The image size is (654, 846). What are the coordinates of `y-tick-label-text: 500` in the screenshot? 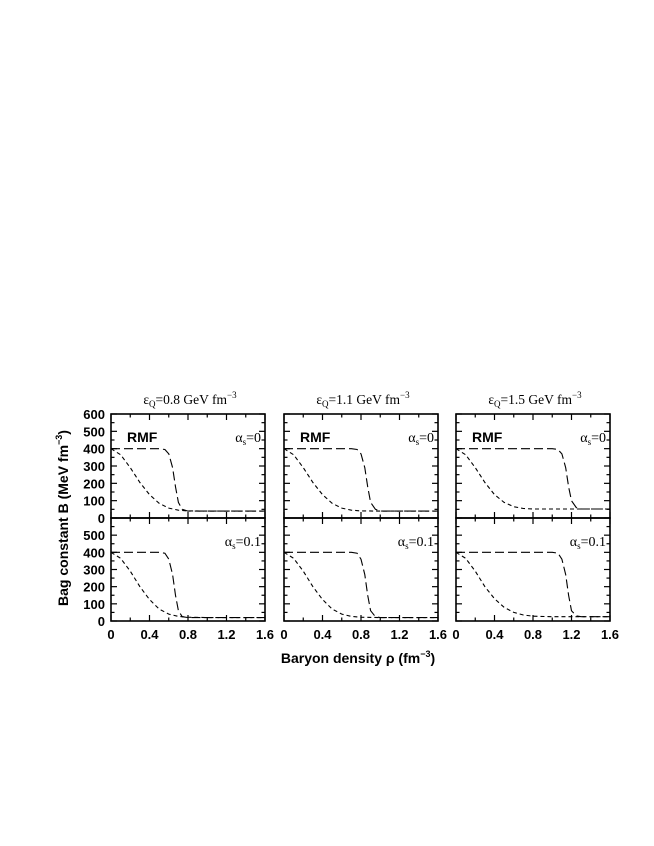 It's located at (94, 535).